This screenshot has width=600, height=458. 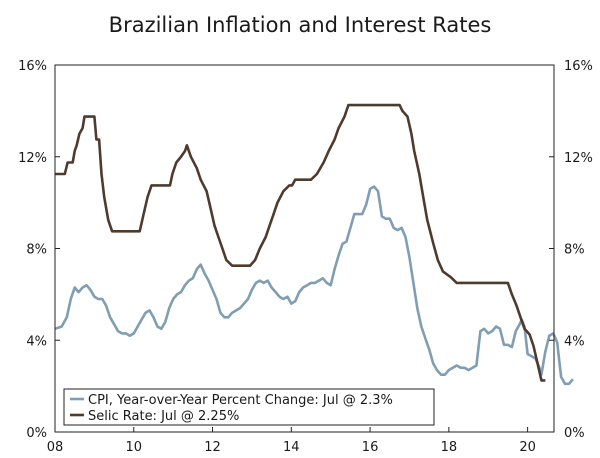 What do you see at coordinates (574, 433) in the screenshot?
I see `y-tick-label-right: 0%` at bounding box center [574, 433].